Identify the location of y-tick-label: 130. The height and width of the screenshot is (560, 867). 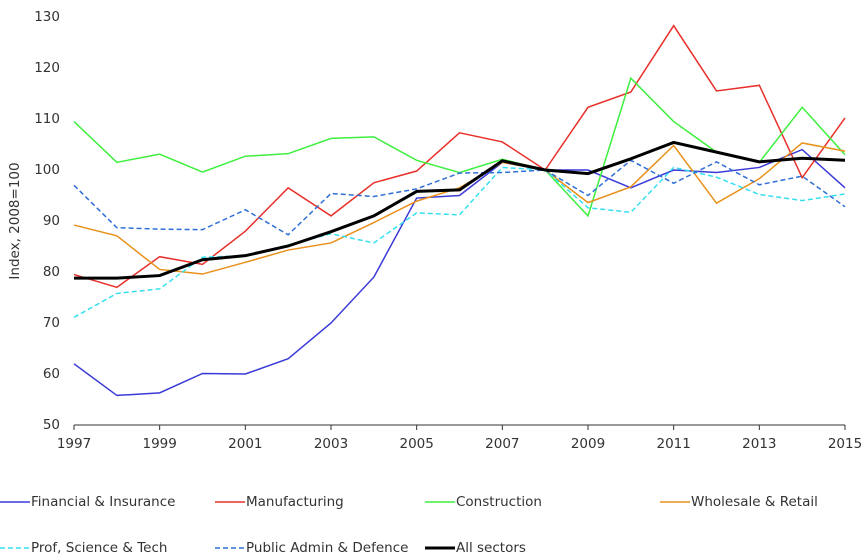
(47, 17).